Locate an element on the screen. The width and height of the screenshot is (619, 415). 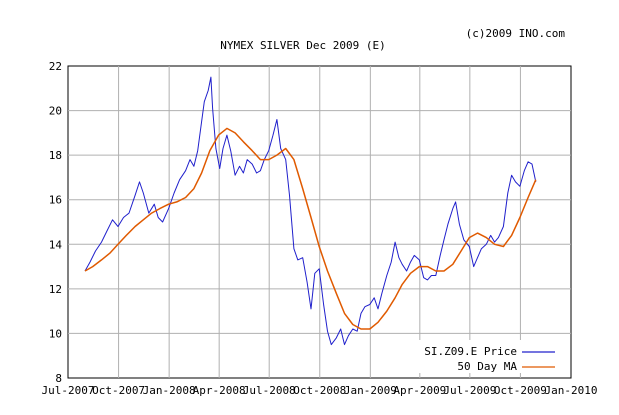
y-tick-label: 14 is located at coordinates (56, 244).